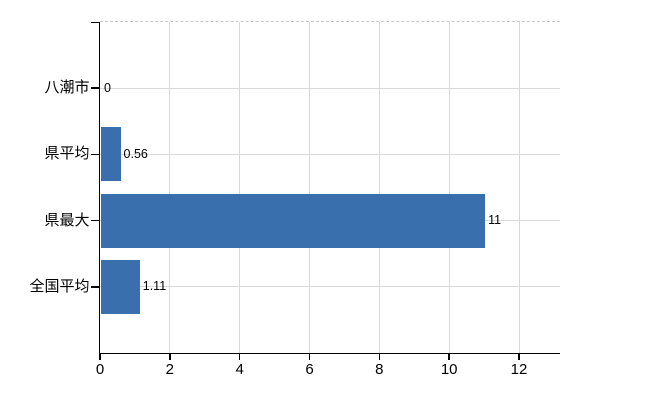 Image resolution: width=650 pixels, height=400 pixels. What do you see at coordinates (107, 87) in the screenshot?
I see `bar-value-label-0: 0` at bounding box center [107, 87].